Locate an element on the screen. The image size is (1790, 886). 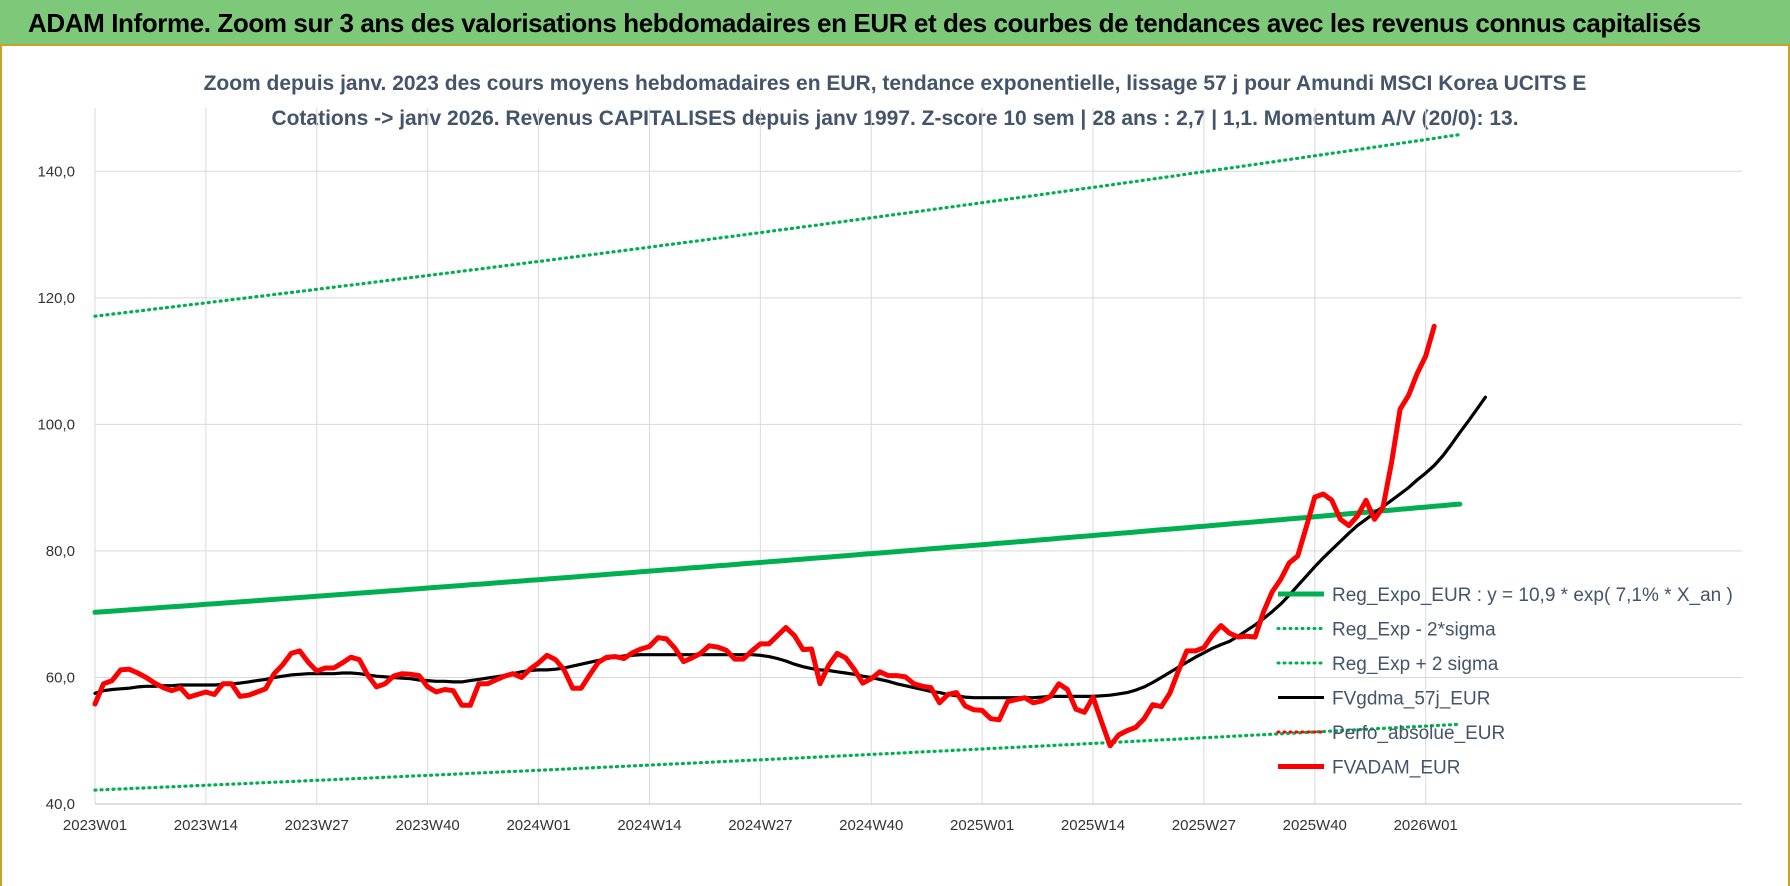
y-tick-label: 80,0 is located at coordinates (60, 551).